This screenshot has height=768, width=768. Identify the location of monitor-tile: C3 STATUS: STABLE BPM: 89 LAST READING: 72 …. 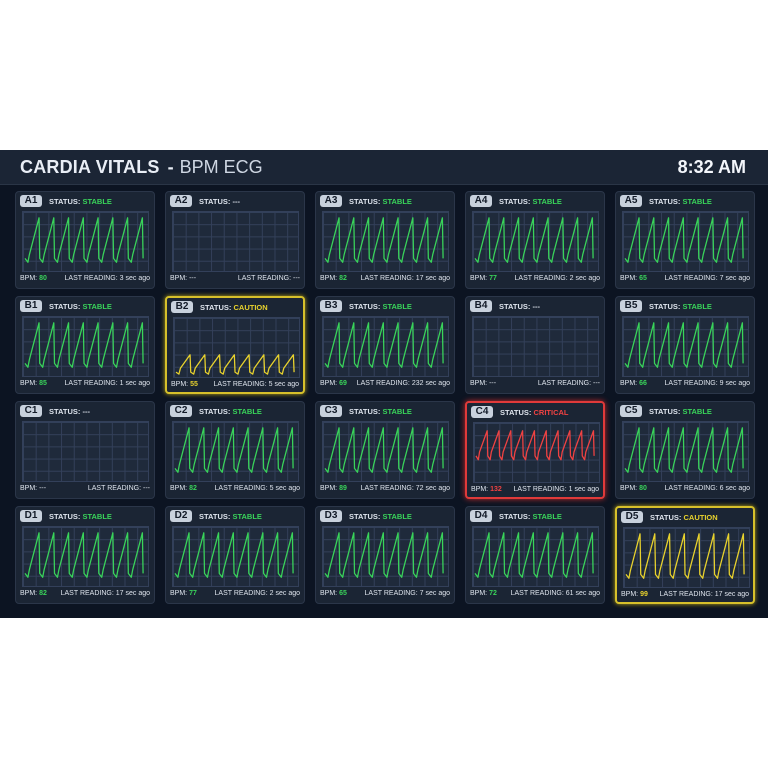
(385, 450).